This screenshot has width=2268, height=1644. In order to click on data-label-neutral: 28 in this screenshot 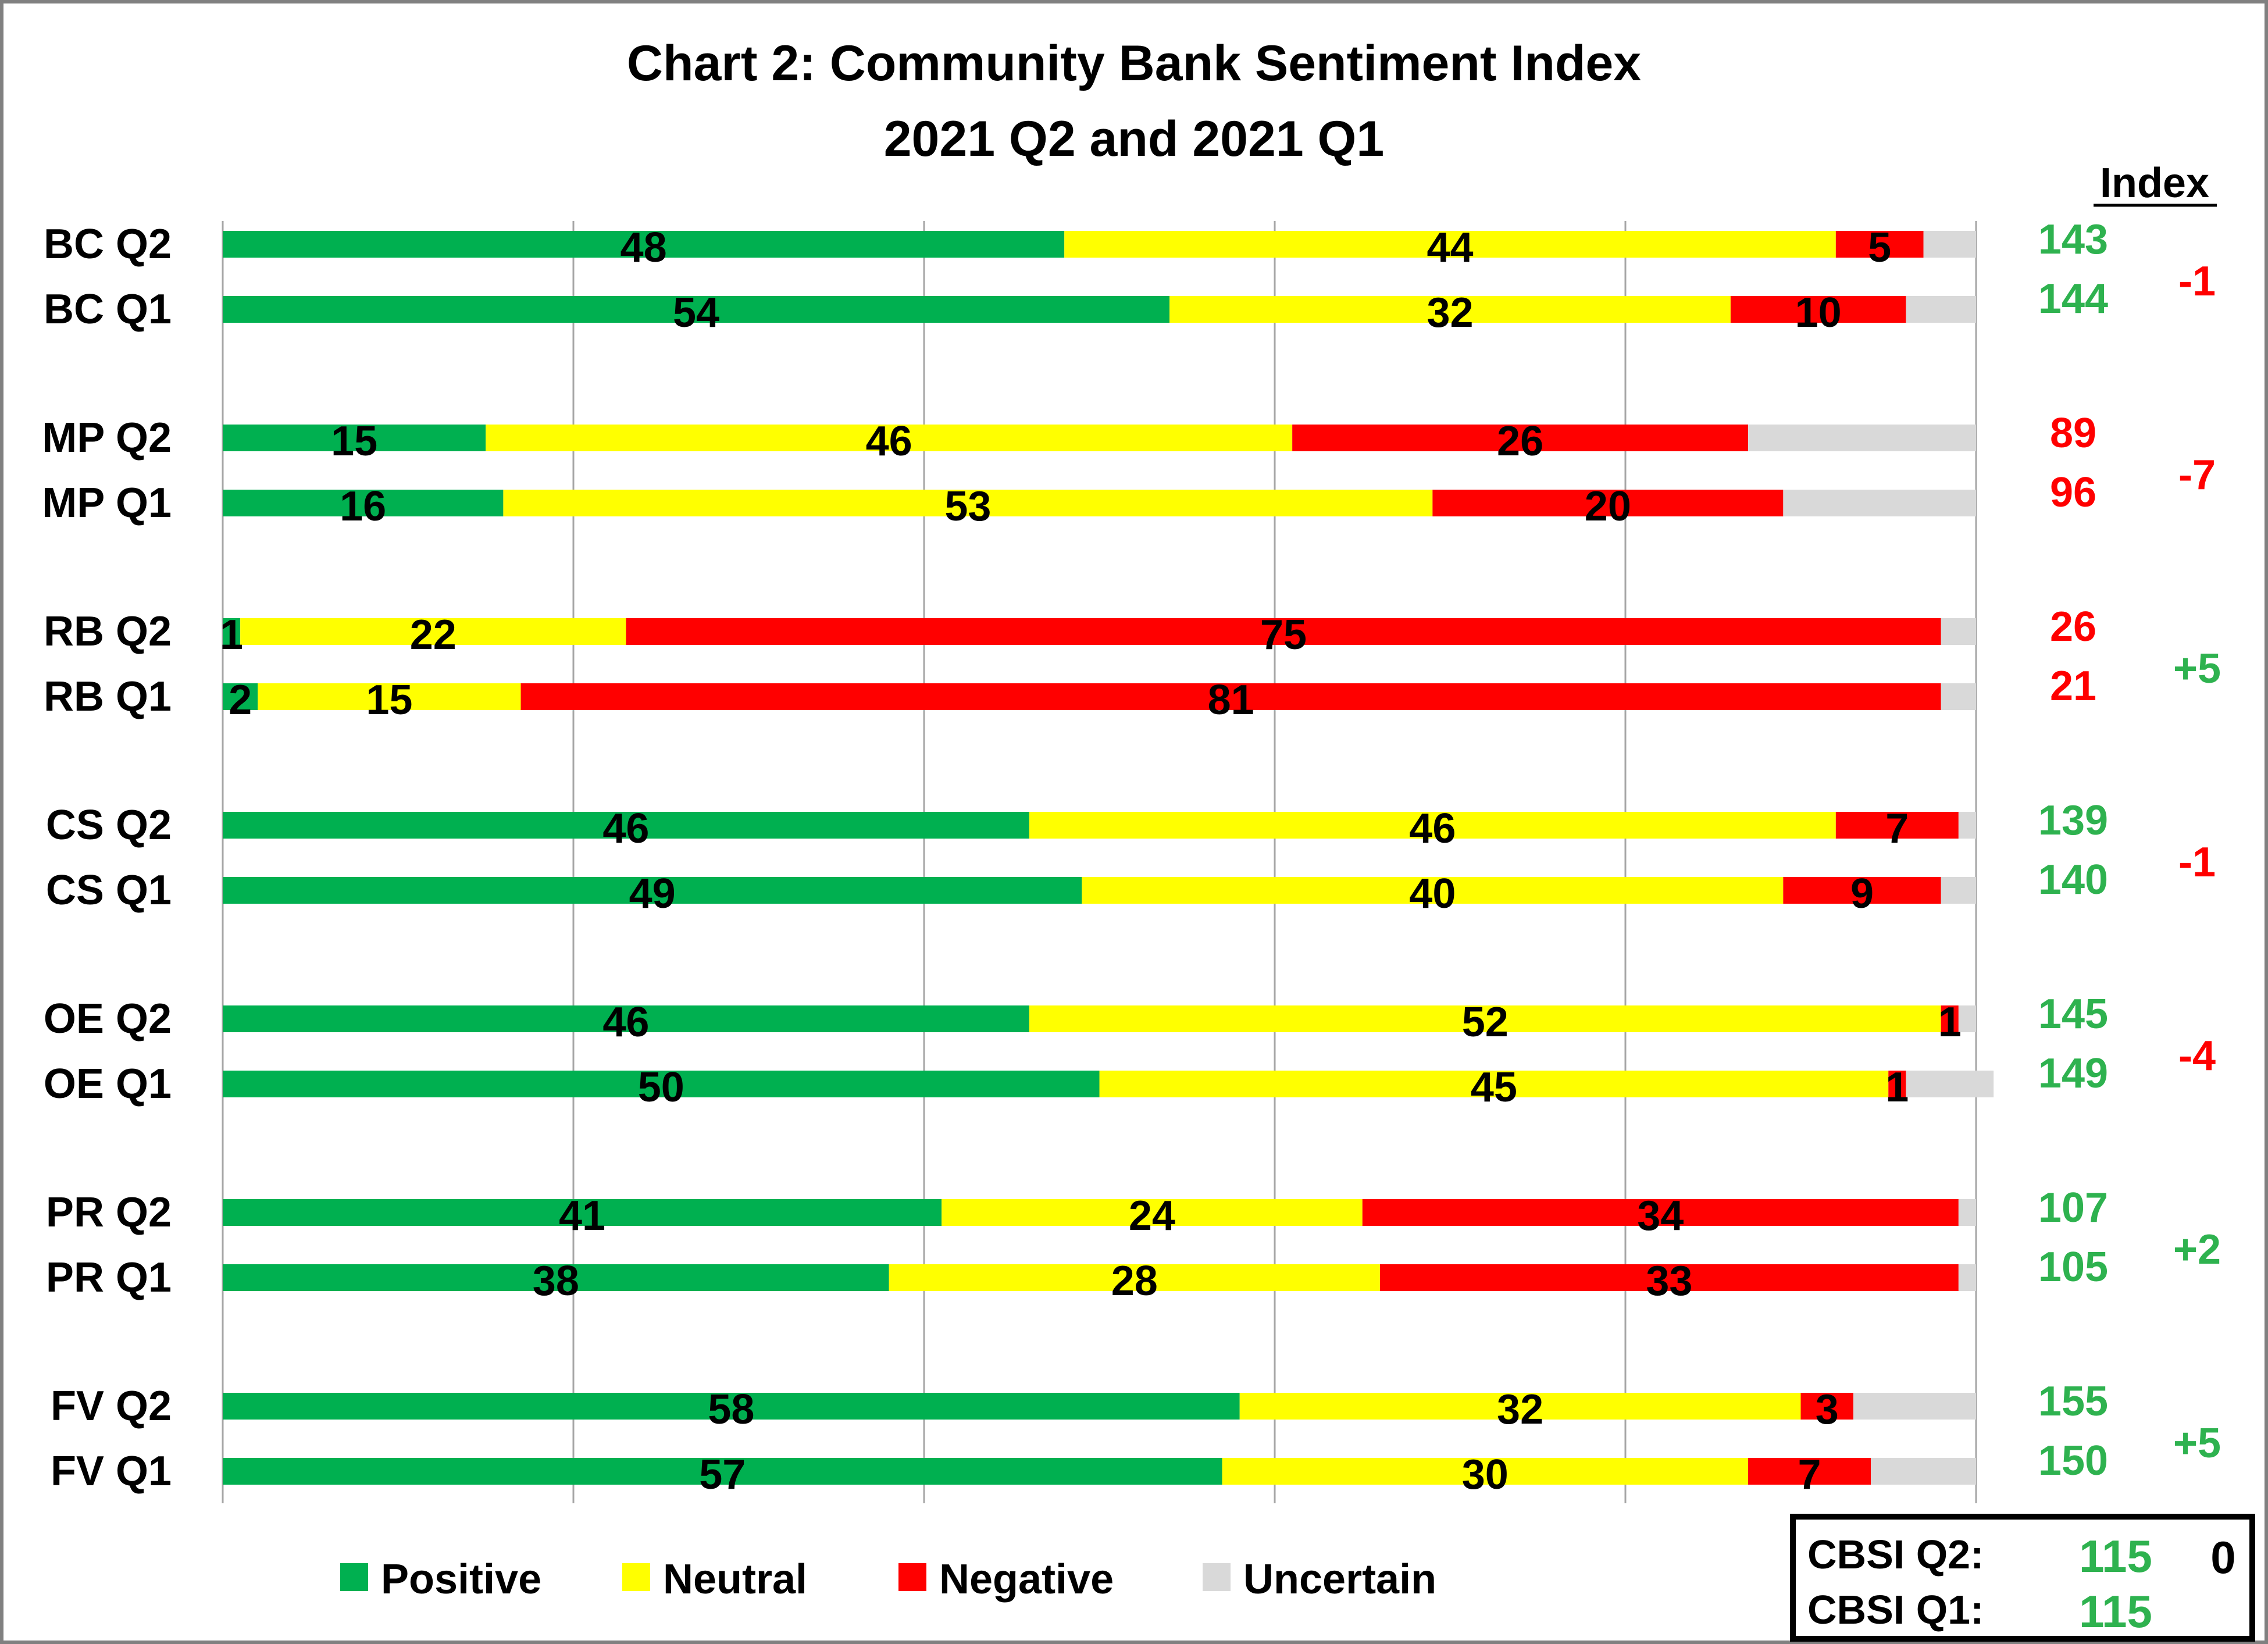, I will do `click(1134, 1281)`.